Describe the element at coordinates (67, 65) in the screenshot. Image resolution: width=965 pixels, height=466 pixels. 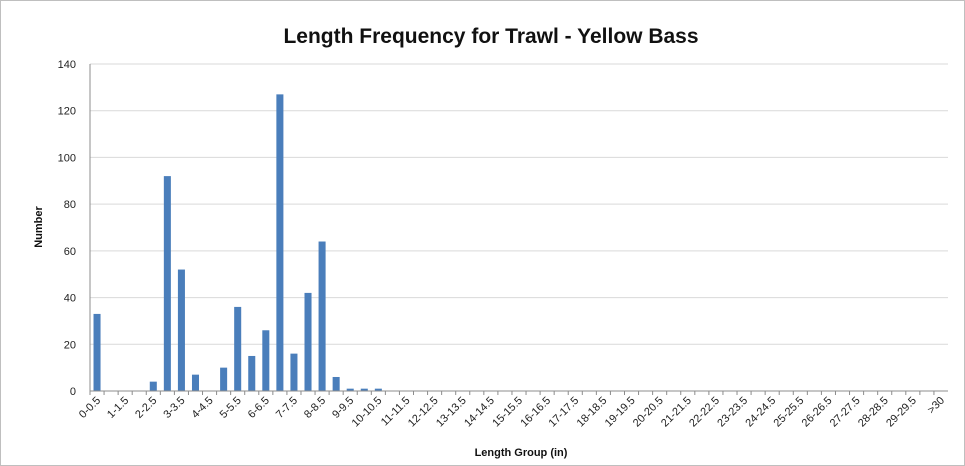
I see `y-tick-label: 140` at that location.